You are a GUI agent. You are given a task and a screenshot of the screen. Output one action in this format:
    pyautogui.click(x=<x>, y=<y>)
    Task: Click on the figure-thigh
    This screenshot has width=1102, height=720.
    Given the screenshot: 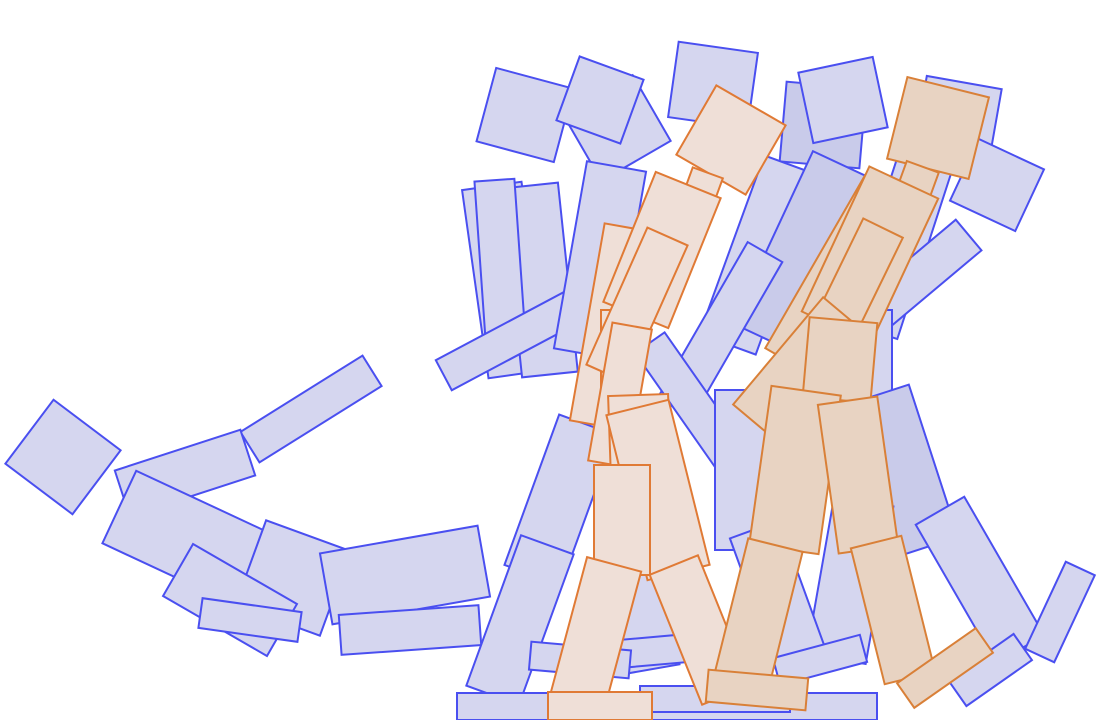 What is the action you would take?
    pyautogui.click(x=622, y=520)
    